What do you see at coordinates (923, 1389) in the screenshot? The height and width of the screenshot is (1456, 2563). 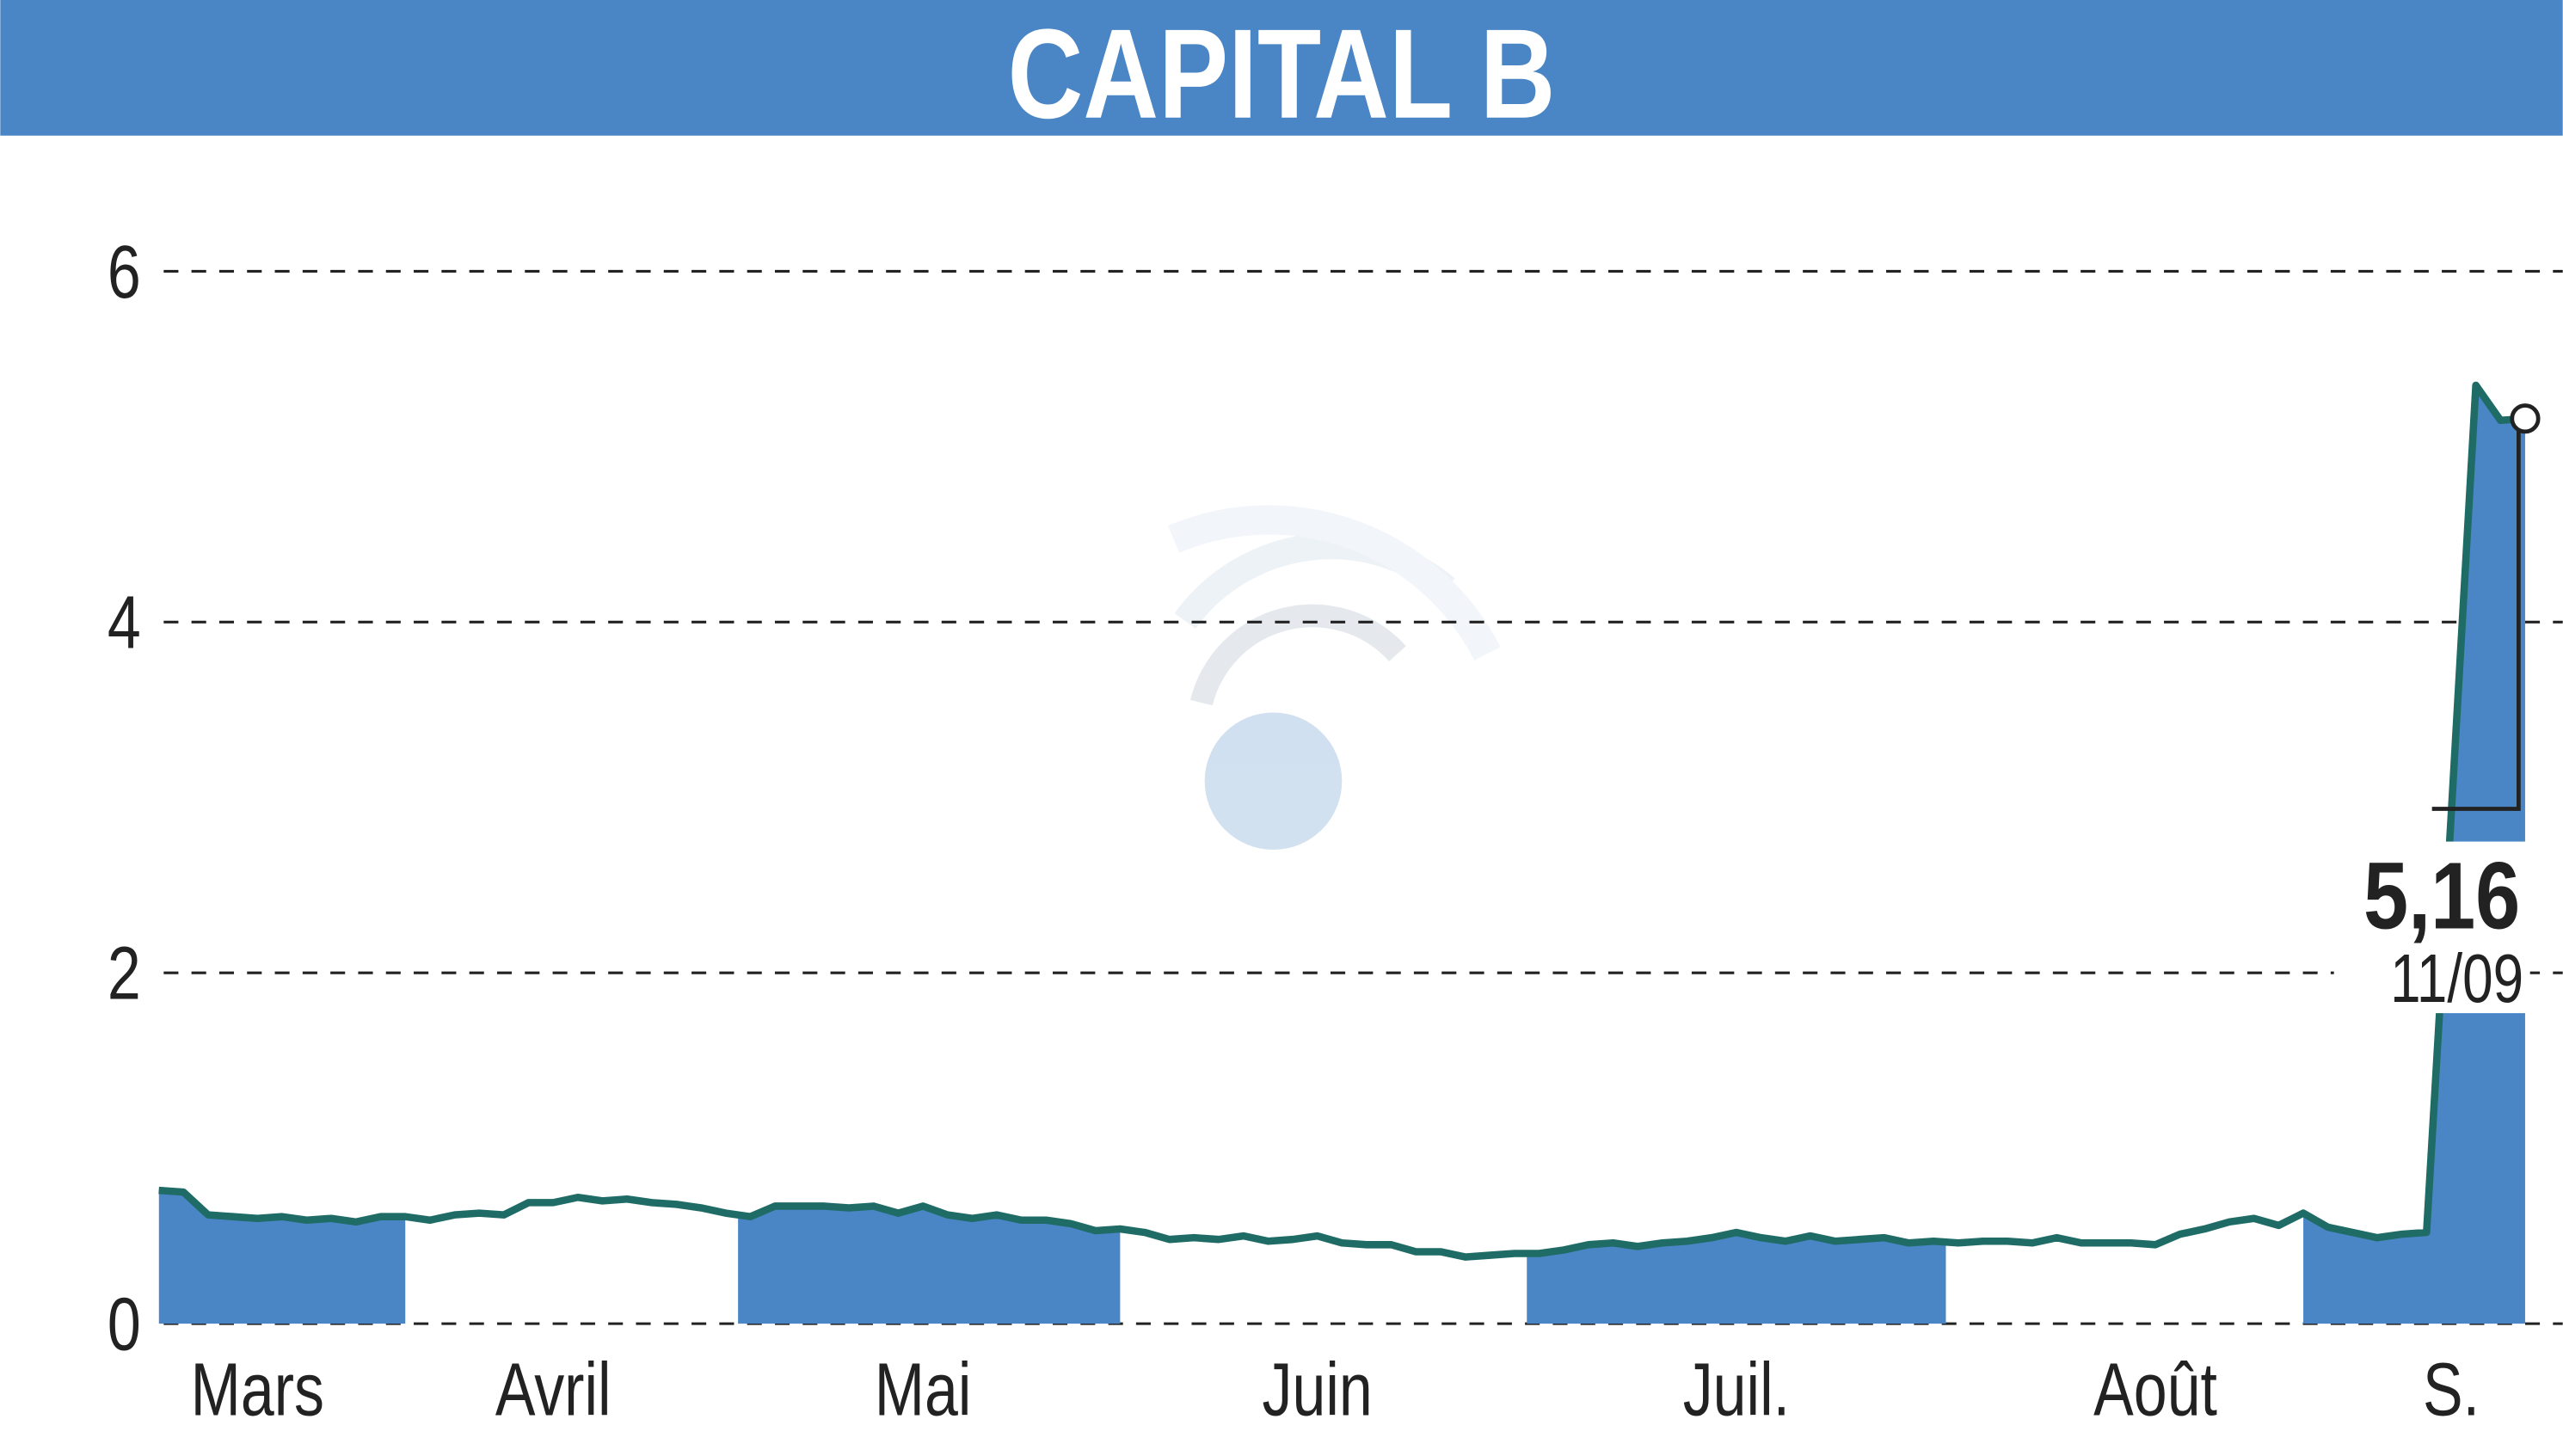 I see `x-tick-label: Mai` at bounding box center [923, 1389].